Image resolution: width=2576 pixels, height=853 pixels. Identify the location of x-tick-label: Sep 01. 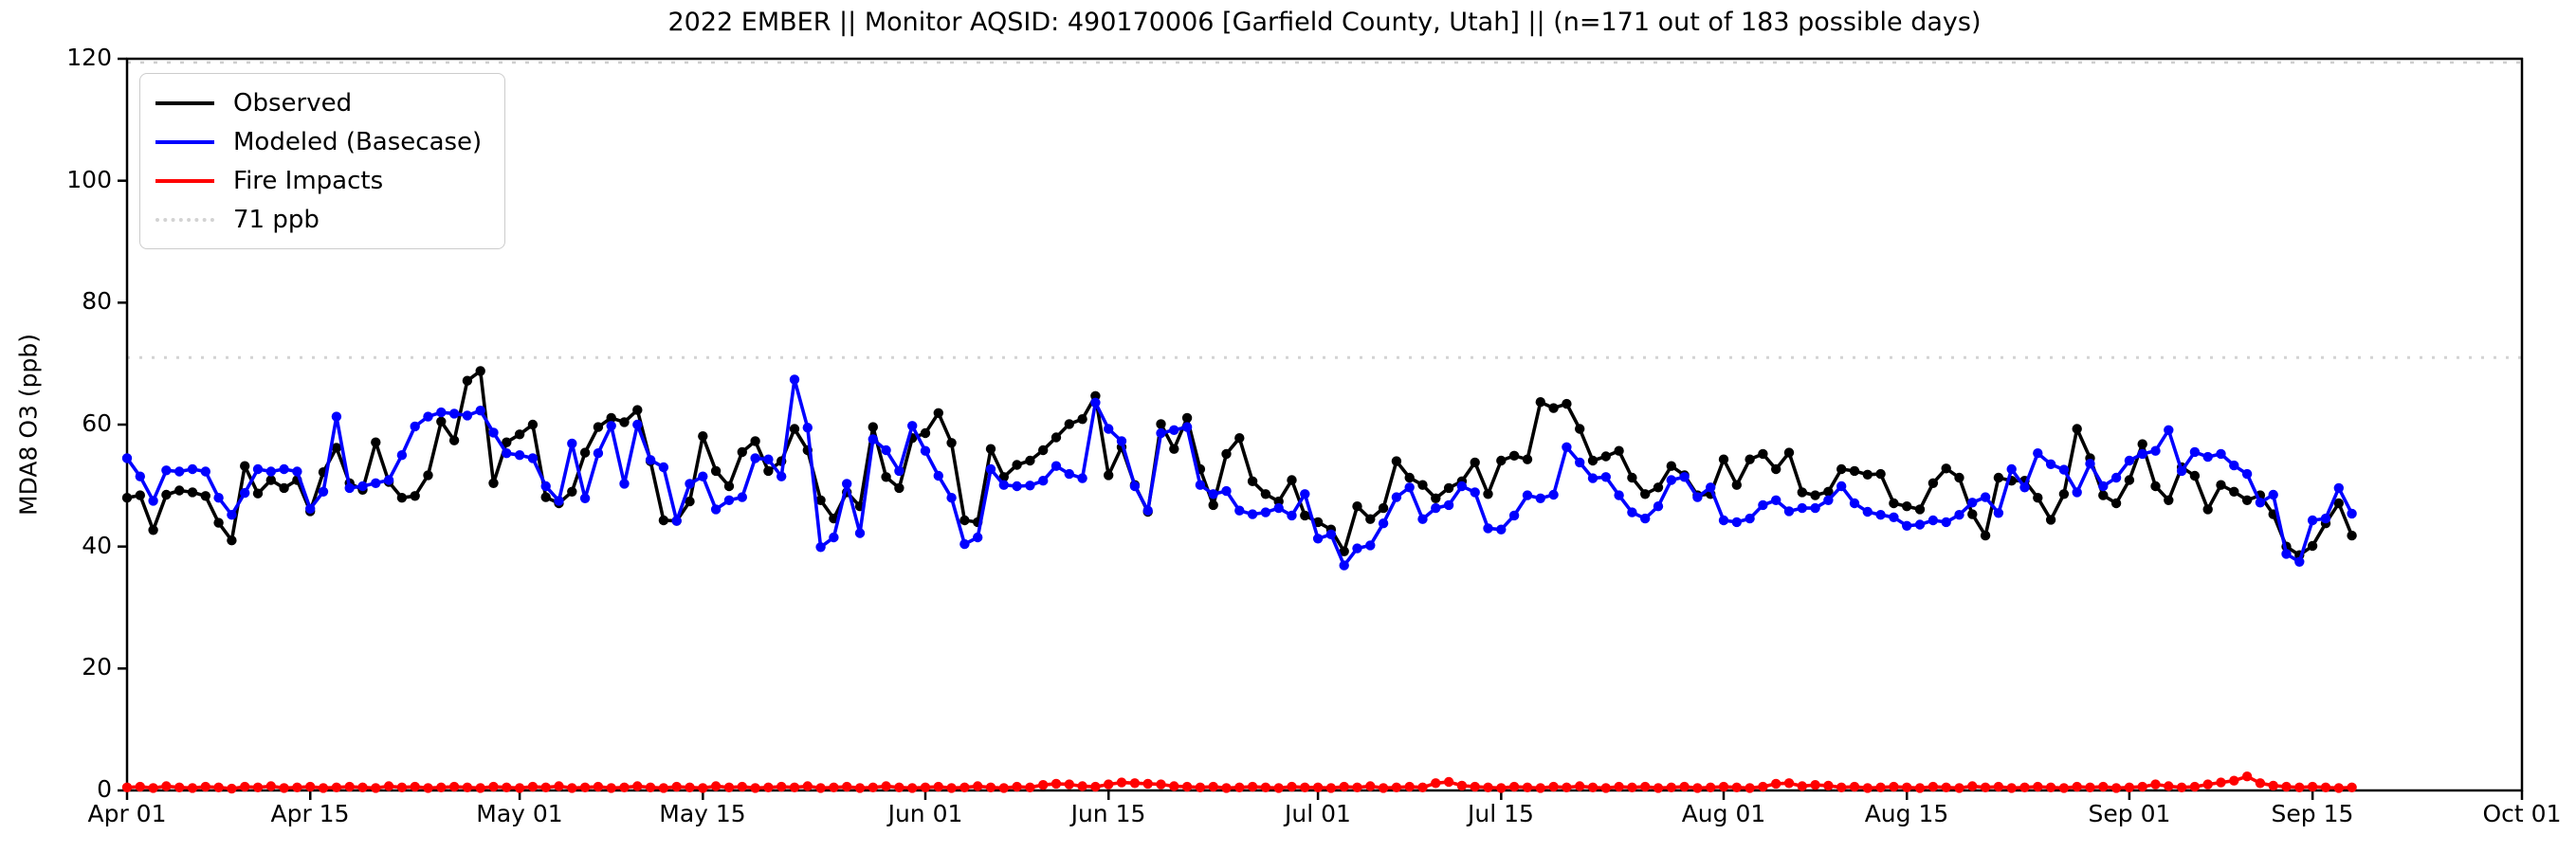
(2129, 813).